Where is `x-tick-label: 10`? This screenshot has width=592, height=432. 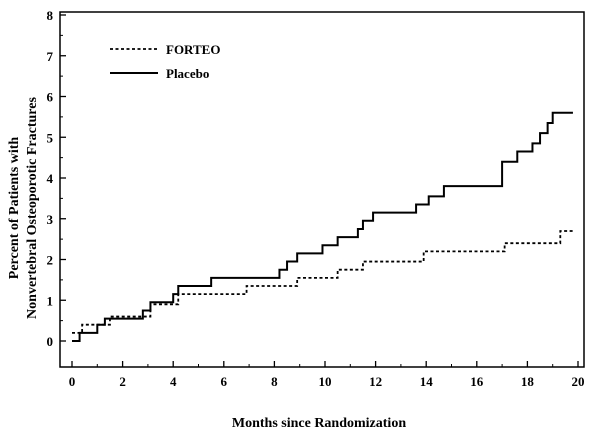 x-tick-label: 10 is located at coordinates (325, 381).